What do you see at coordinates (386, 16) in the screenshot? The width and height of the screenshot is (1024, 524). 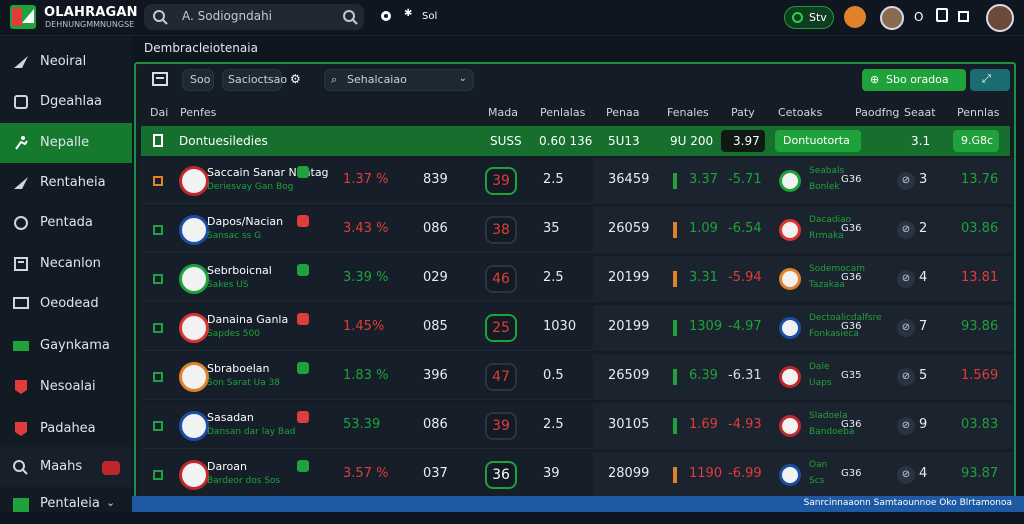 I see `gear-icon` at bounding box center [386, 16].